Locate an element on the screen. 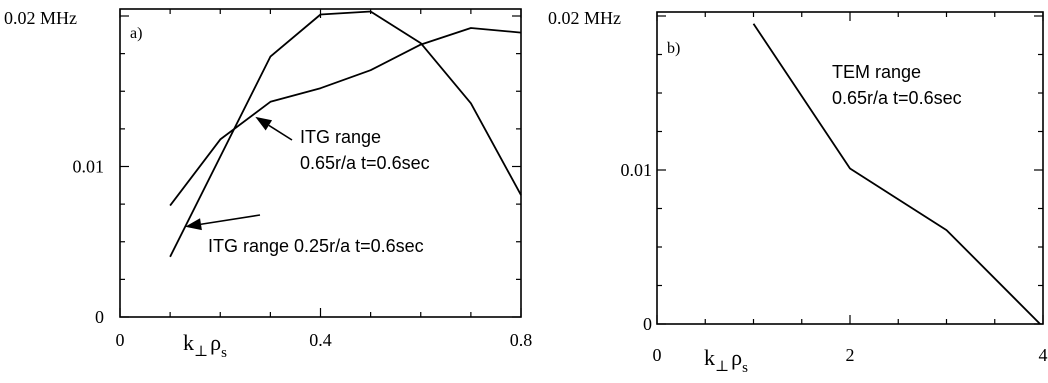  panel-b-xlabel: k⊥ρs is located at coordinates (726, 360).